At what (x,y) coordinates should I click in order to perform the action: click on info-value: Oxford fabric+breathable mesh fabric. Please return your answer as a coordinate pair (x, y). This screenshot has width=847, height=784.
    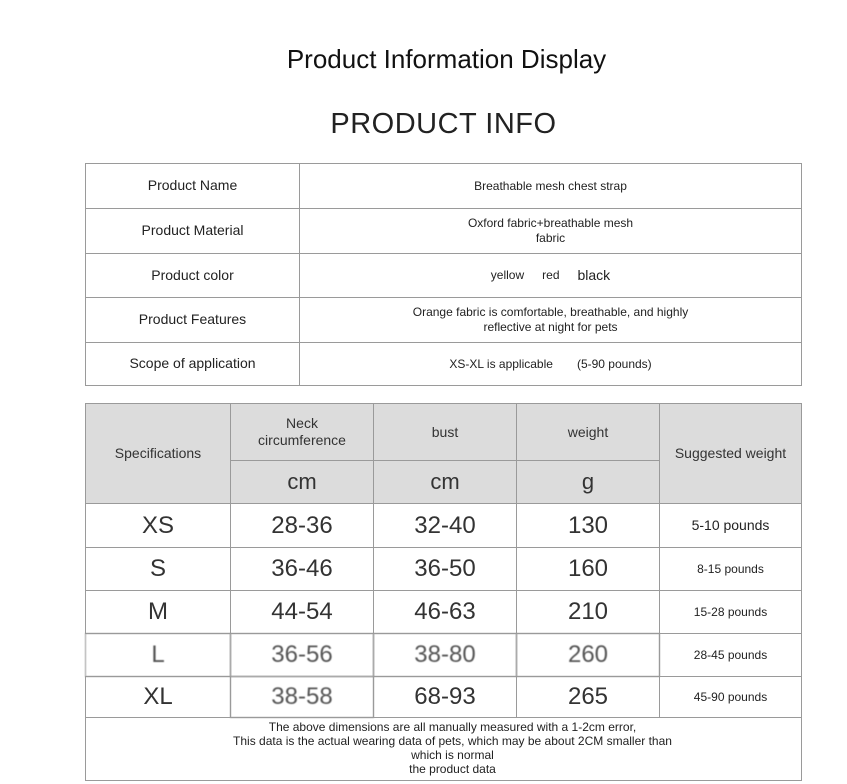
    Looking at the image, I should click on (550, 231).